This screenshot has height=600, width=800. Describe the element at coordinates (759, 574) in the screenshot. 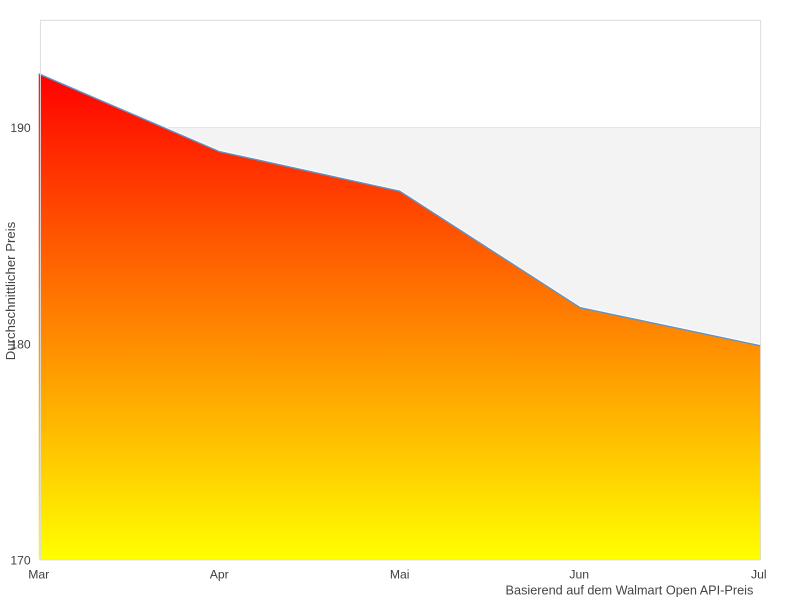

I see `svg-text: Jul` at that location.